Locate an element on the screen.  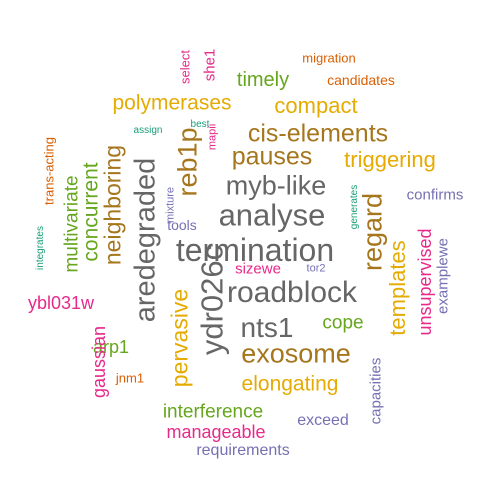
word-analyse: analyse is located at coordinates (272, 215).